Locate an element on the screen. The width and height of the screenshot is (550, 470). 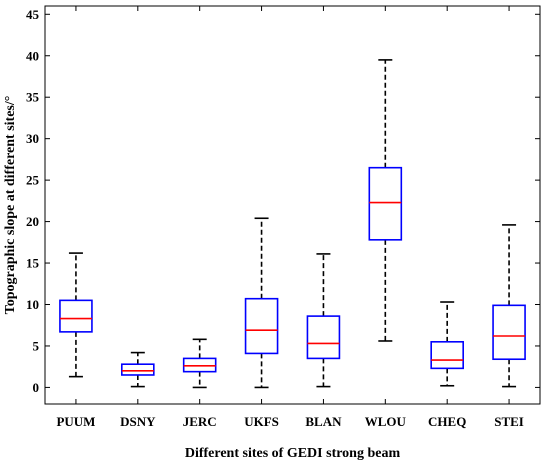
box-ukfs is located at coordinates (261, 303).